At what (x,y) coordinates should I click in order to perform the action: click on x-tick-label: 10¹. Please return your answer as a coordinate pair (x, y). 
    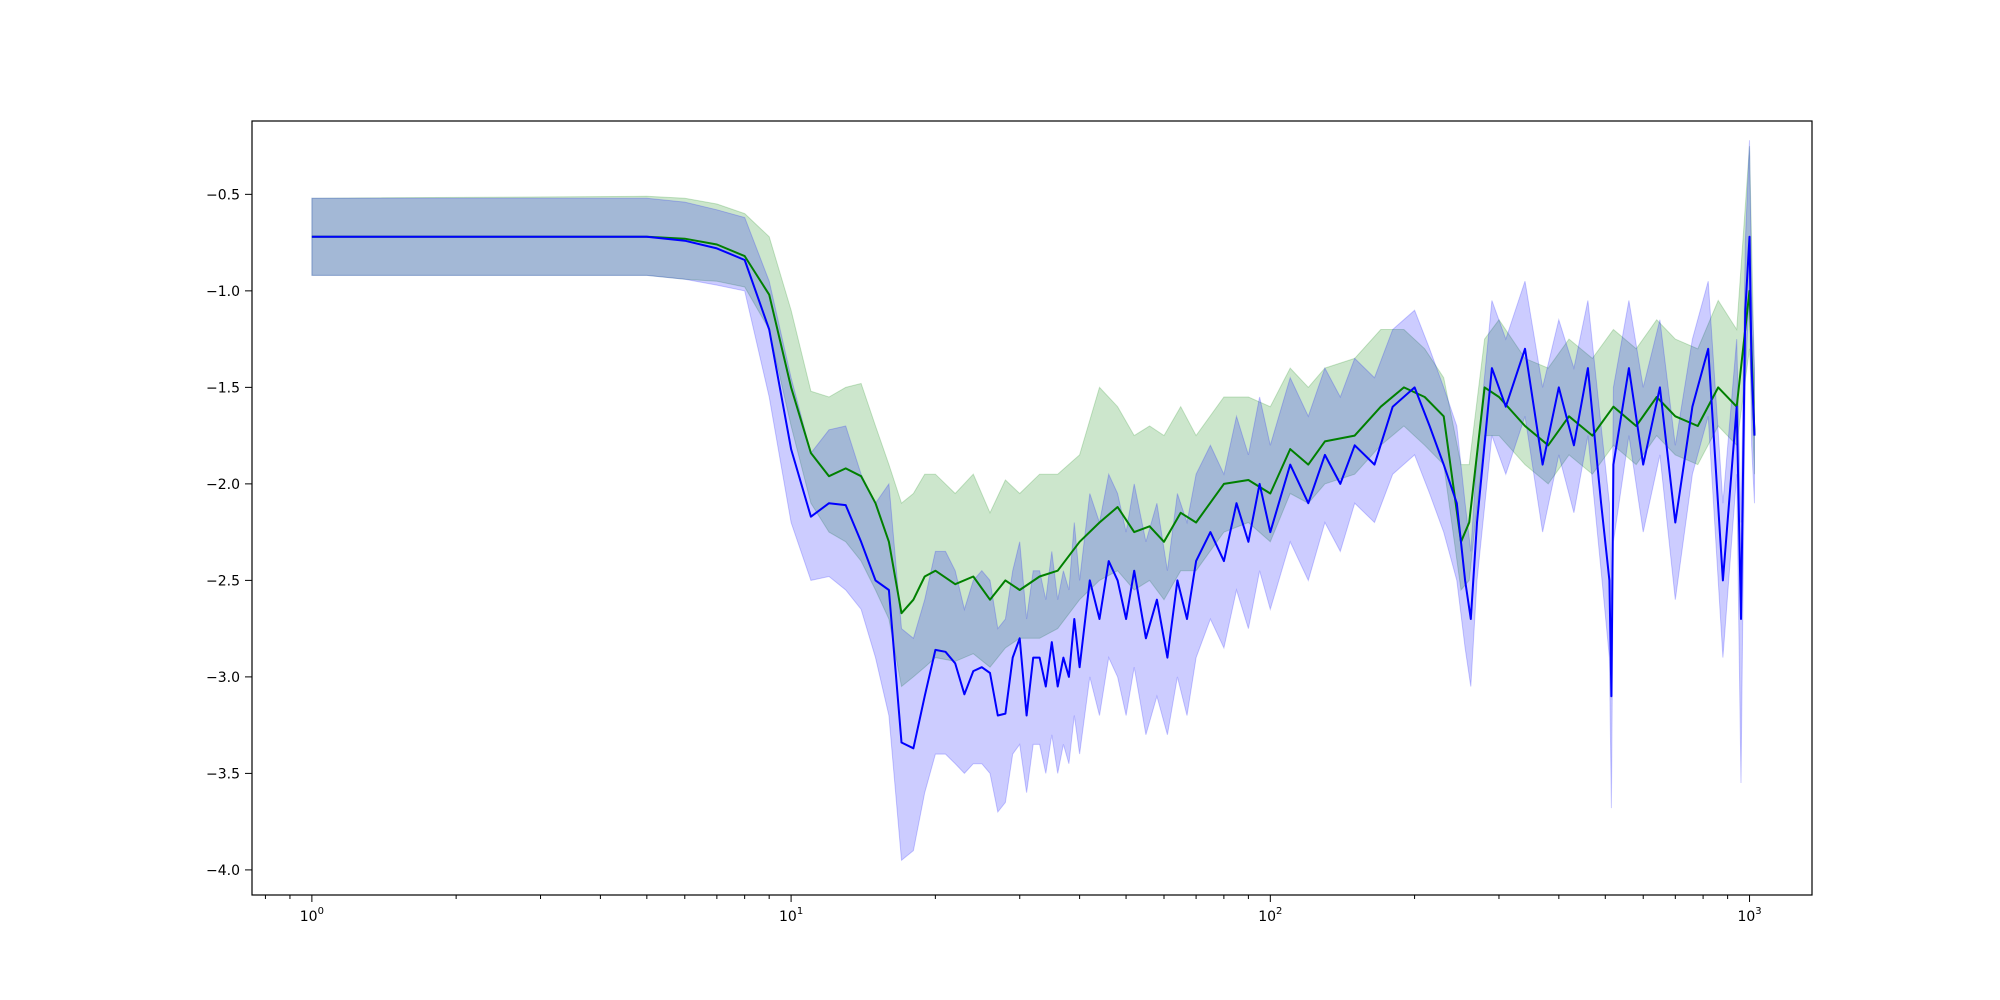
    Looking at the image, I should click on (791, 915).